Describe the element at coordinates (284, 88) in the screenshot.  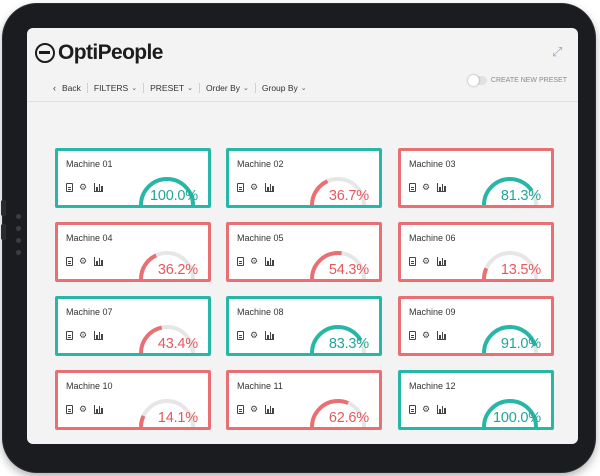
I see `group-by-dropdown: Group By ⌄` at that location.